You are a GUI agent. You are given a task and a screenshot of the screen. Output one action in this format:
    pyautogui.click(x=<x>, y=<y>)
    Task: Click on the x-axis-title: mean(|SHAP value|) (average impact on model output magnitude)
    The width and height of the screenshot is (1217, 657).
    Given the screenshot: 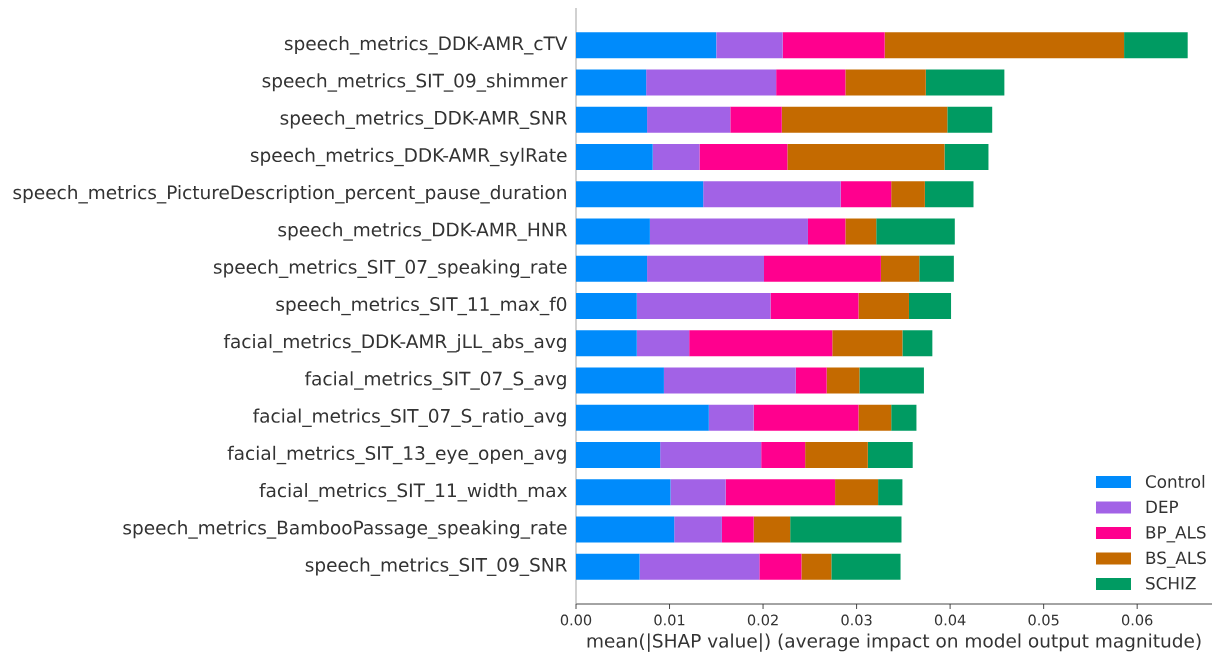 What is the action you would take?
    pyautogui.click(x=894, y=642)
    